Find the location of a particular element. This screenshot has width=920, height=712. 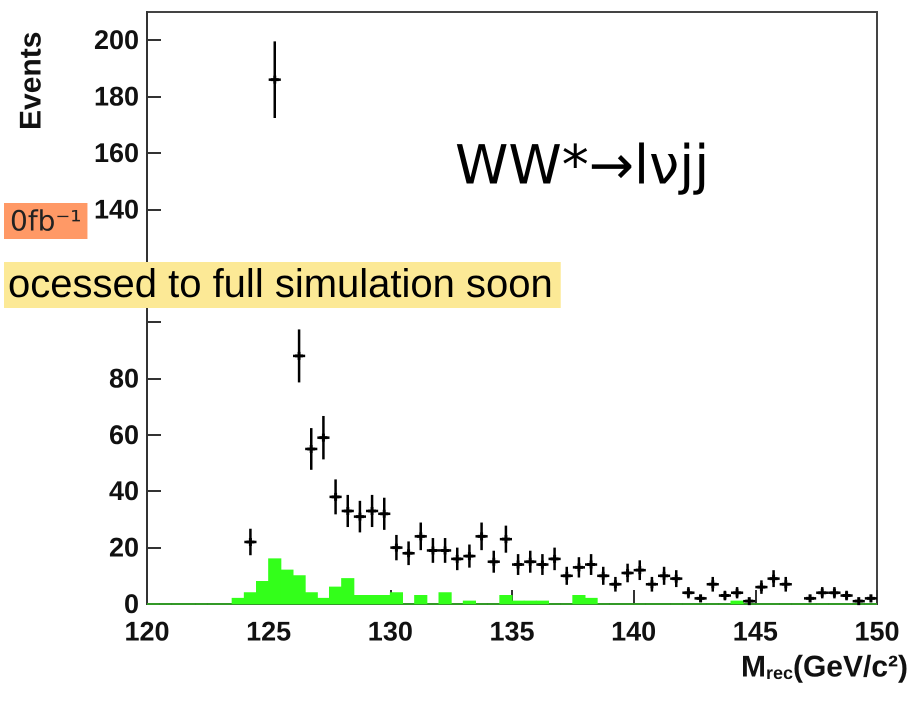

x-tick-label: 145 is located at coordinates (755, 631).